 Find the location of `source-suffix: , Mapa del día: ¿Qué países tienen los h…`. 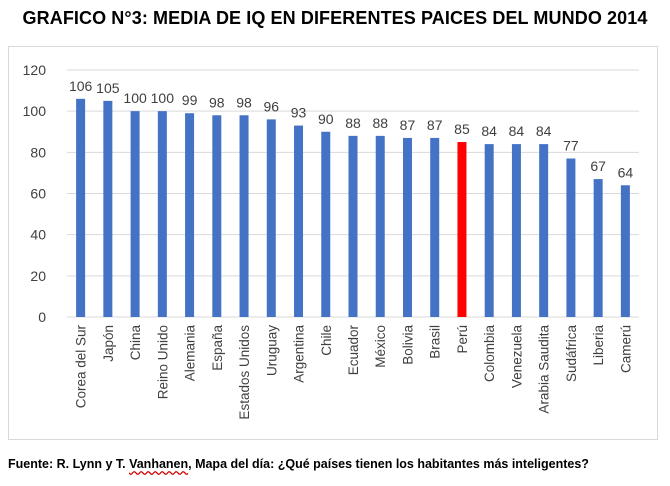

source-suffix: , Mapa del día: ¿Qué países tienen los h… is located at coordinates (388, 464).